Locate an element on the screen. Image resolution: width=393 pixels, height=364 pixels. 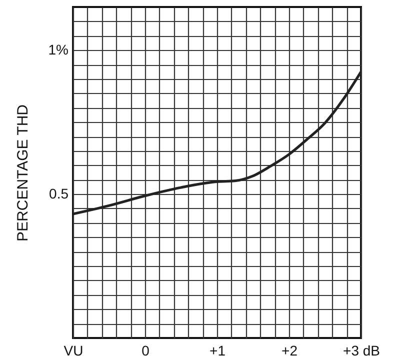
y-tick-label: 0.5 is located at coordinates (59, 194).